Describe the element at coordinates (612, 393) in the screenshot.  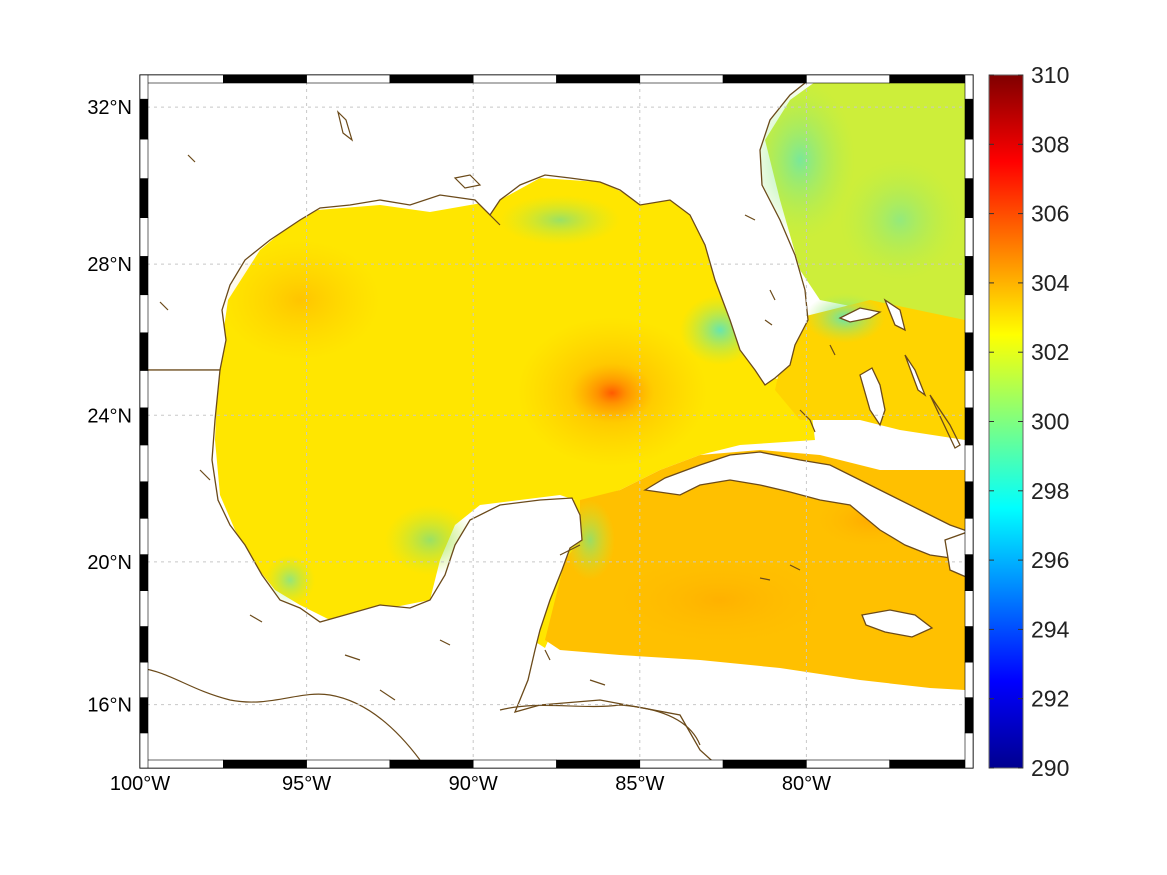
I see `loop-current-hotspot` at that location.